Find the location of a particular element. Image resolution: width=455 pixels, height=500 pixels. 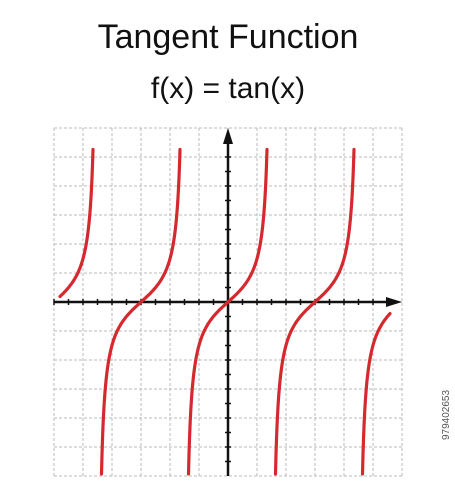

y-arrow is located at coordinates (228, 136).